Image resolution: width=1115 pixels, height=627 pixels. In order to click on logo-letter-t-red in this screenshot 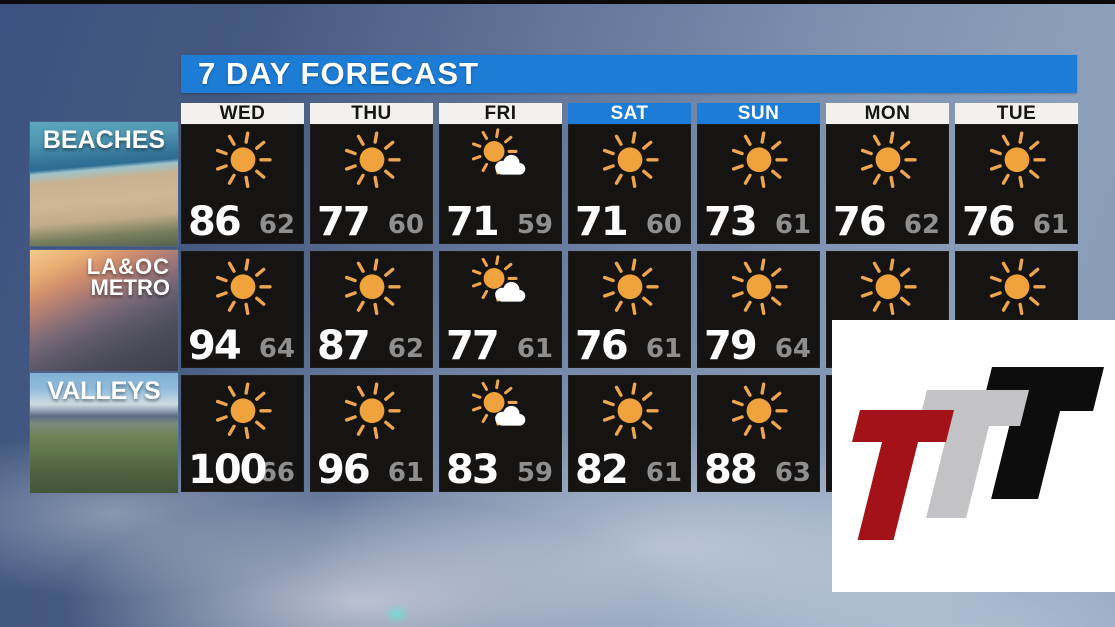, I will do `click(891, 475)`.